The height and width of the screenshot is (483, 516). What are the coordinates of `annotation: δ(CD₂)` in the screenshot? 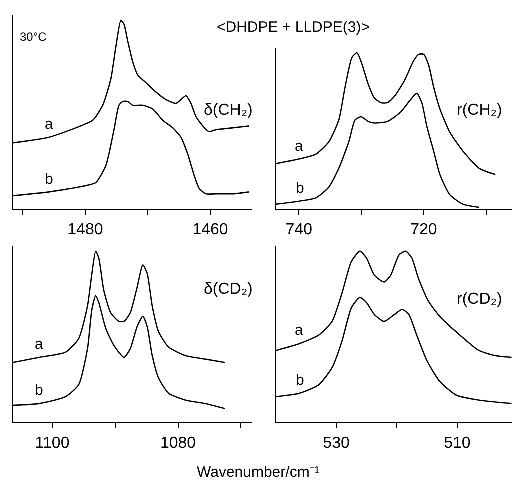 It's located at (228, 289).